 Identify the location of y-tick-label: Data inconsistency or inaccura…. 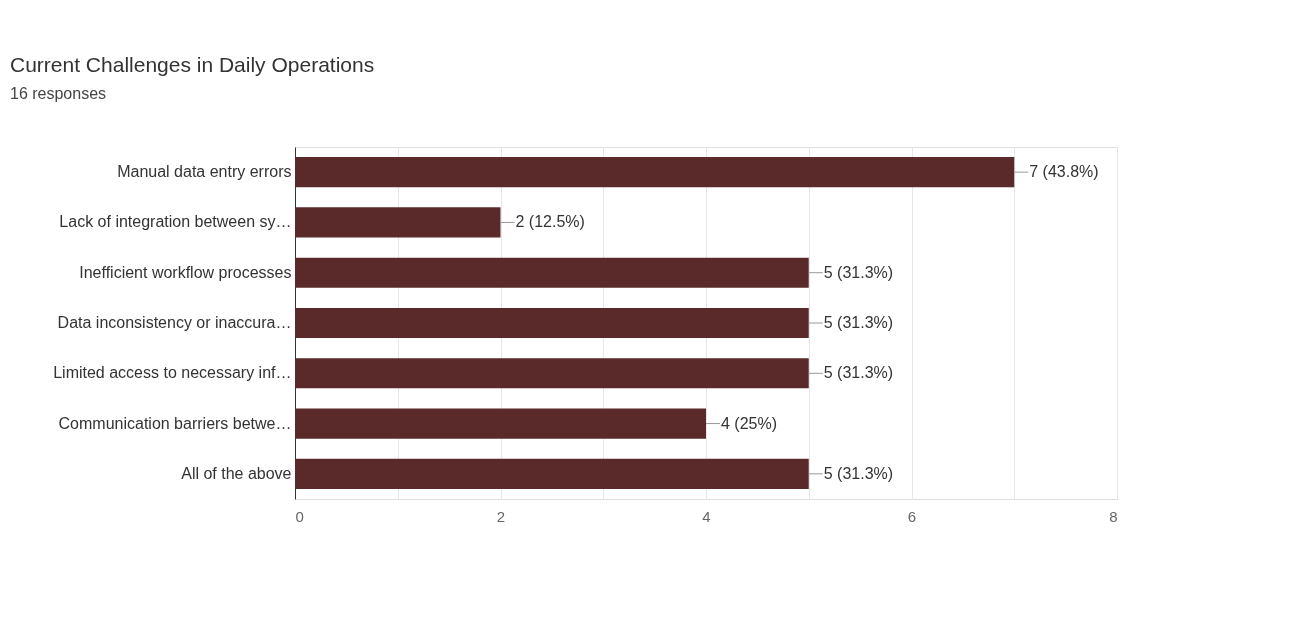
(174, 322).